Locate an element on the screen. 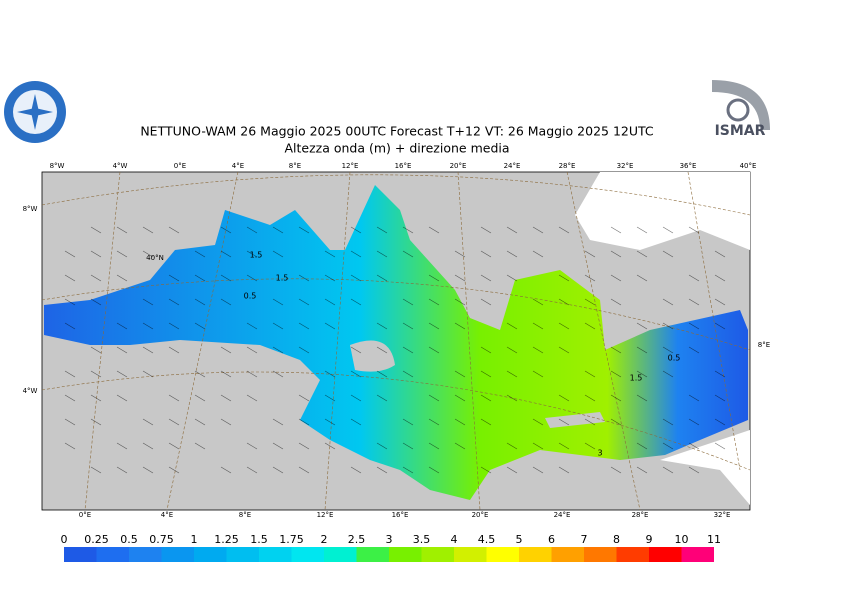 The image size is (842, 600). logo-text: ISMAR is located at coordinates (740, 131).